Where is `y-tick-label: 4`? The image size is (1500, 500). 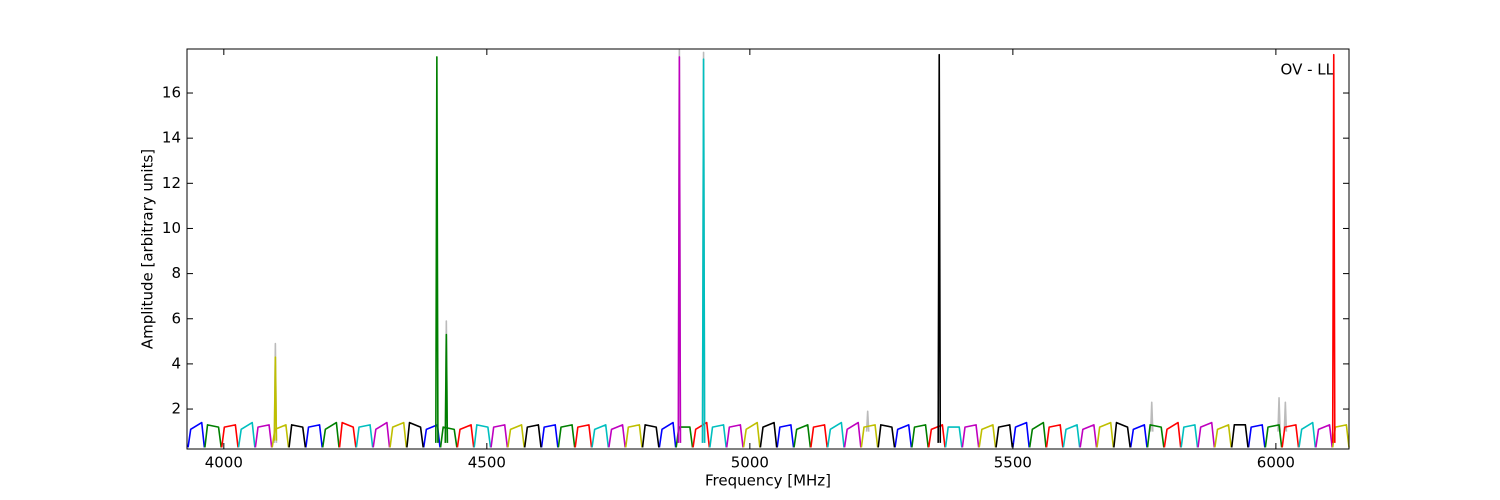
y-tick-label: 4 is located at coordinates (176, 363).